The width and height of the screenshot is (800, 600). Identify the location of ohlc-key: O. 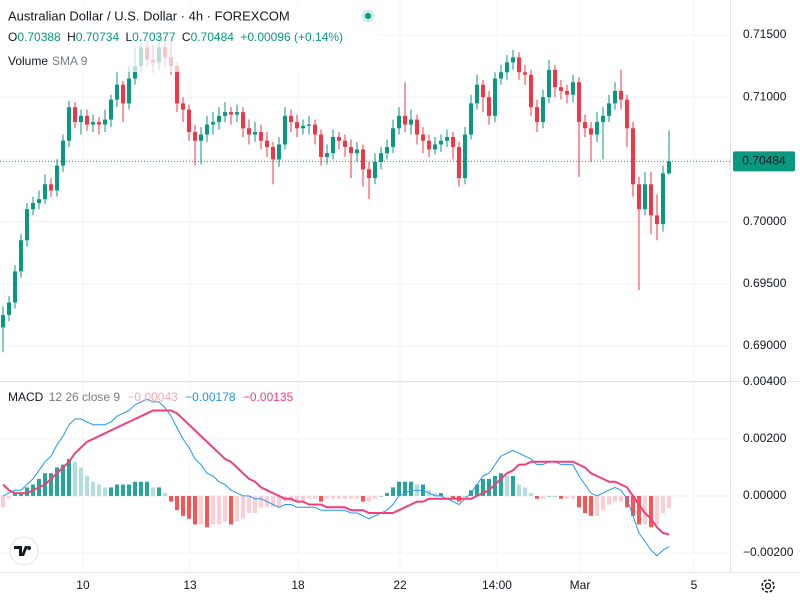
(12, 37).